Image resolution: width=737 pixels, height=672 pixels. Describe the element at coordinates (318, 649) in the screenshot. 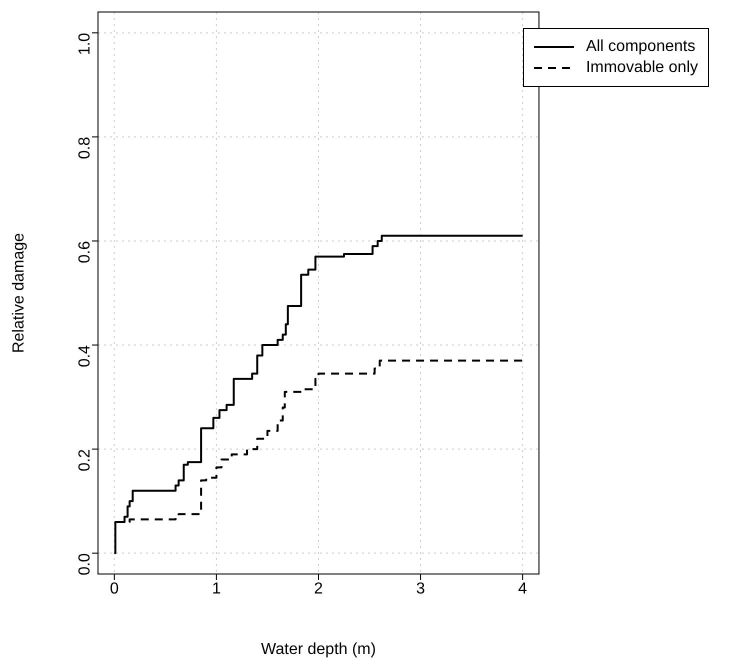

I see `x-axis-title: Water depth (m)` at that location.